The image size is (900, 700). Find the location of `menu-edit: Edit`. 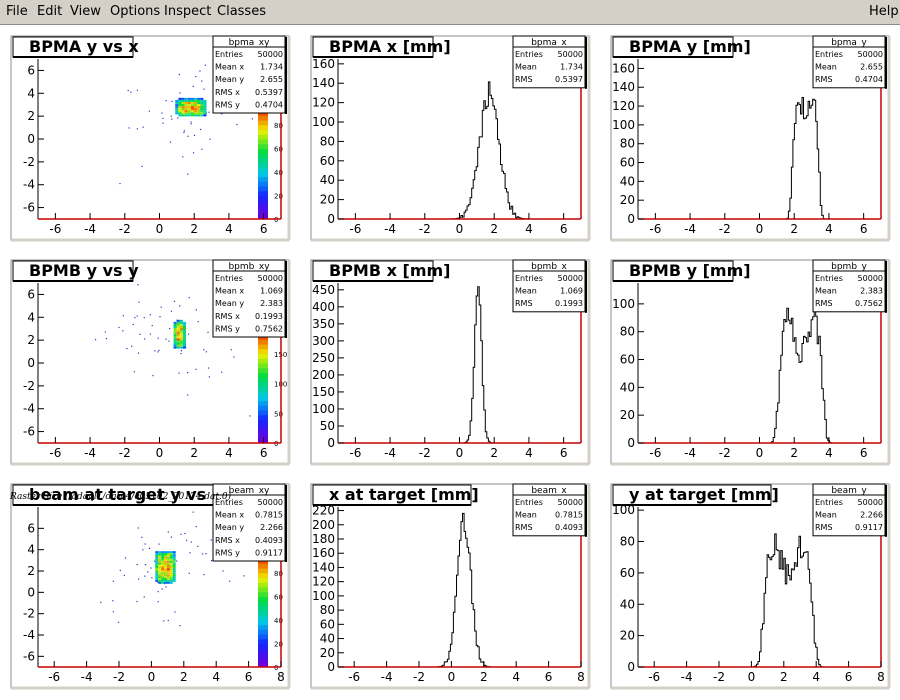

menu-edit: Edit is located at coordinates (50, 11).